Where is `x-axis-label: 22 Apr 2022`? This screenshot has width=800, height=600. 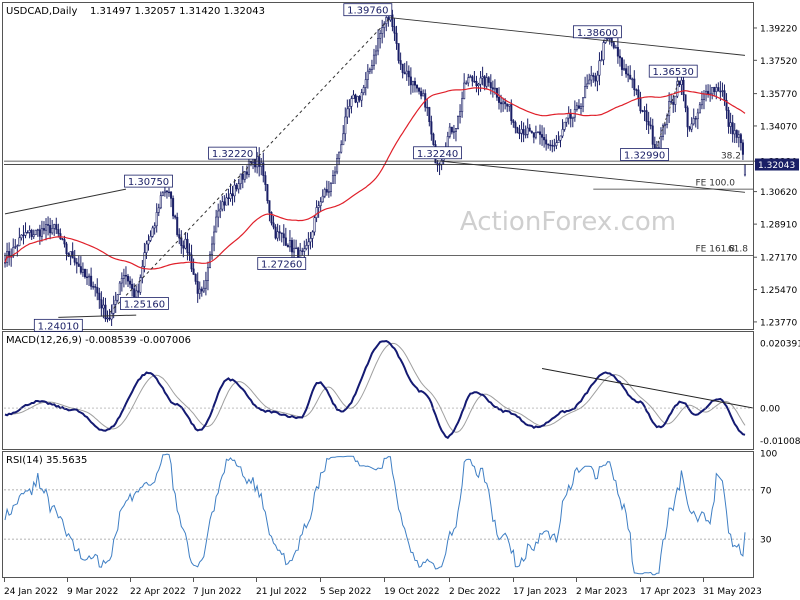 x-axis-label: 22 Apr 2022 is located at coordinates (158, 592).